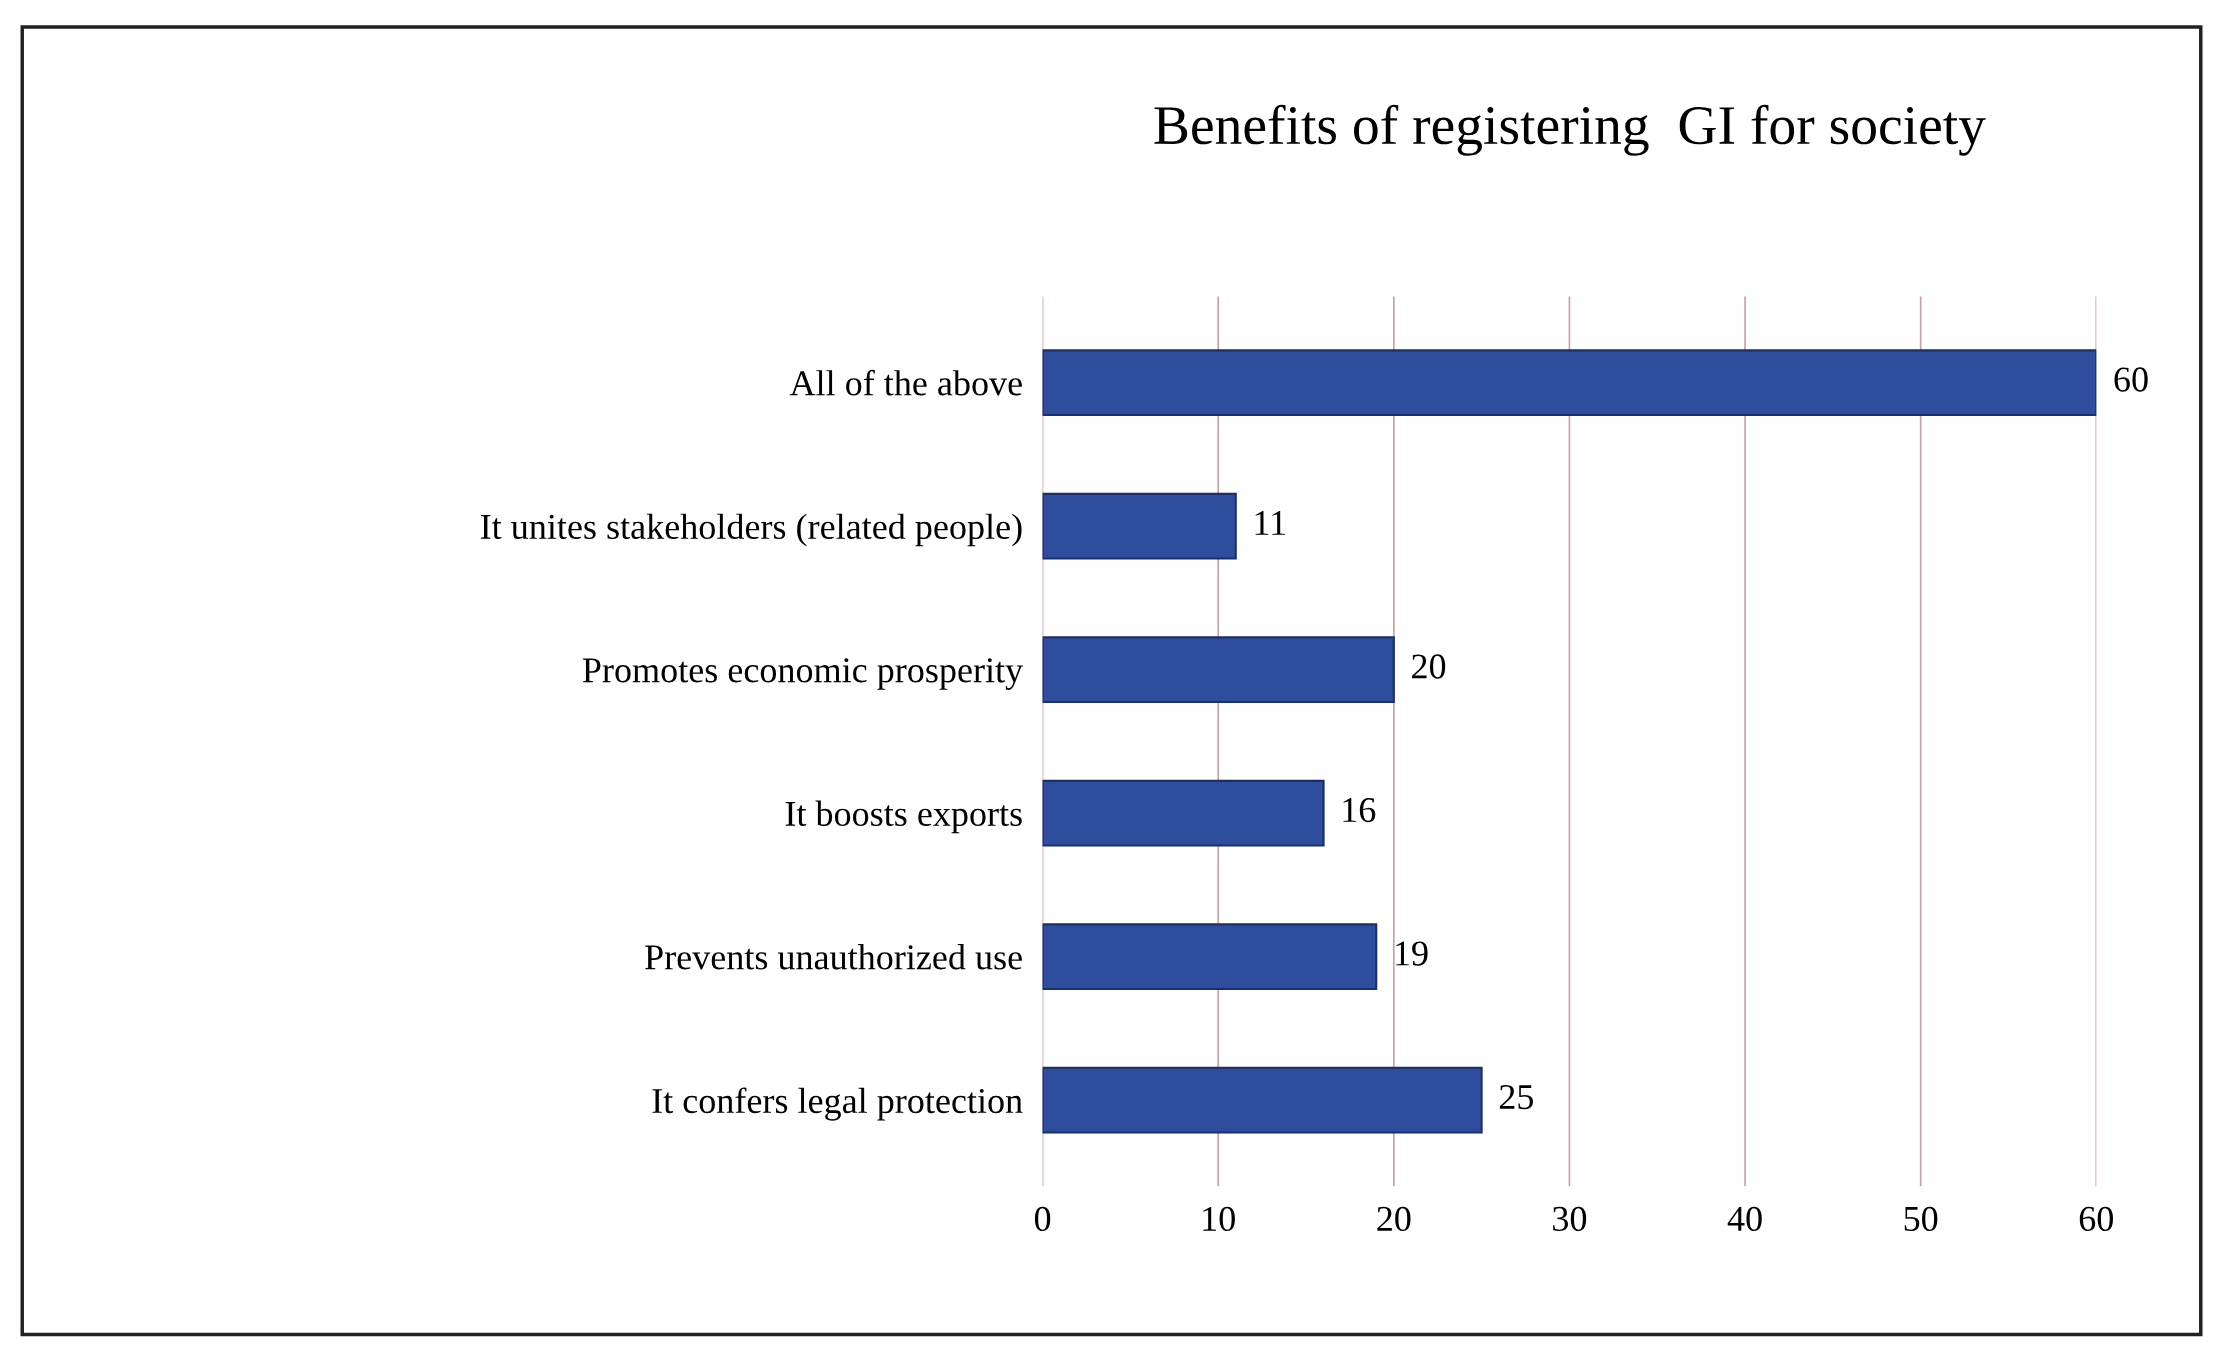 The width and height of the screenshot is (2223, 1348). Describe the element at coordinates (1219, 1219) in the screenshot. I see `x-tick-label: 10` at that location.